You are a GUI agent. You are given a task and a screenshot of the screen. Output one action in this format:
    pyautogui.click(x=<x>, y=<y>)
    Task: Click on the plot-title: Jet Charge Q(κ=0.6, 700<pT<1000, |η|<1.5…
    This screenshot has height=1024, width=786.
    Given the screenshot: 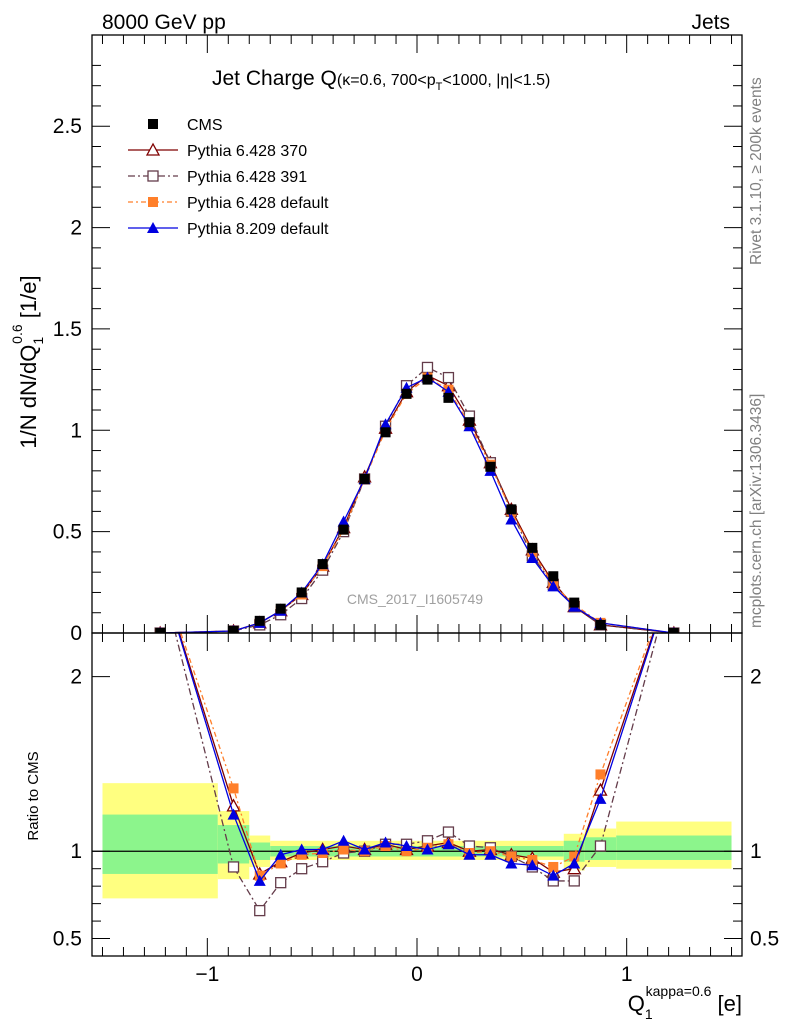 What is the action you would take?
    pyautogui.click(x=381, y=80)
    